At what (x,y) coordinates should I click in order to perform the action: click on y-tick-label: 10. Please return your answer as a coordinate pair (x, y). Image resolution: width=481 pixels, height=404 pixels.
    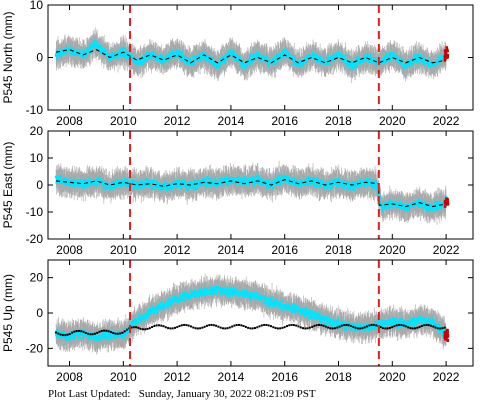
    Looking at the image, I should click on (37, 6).